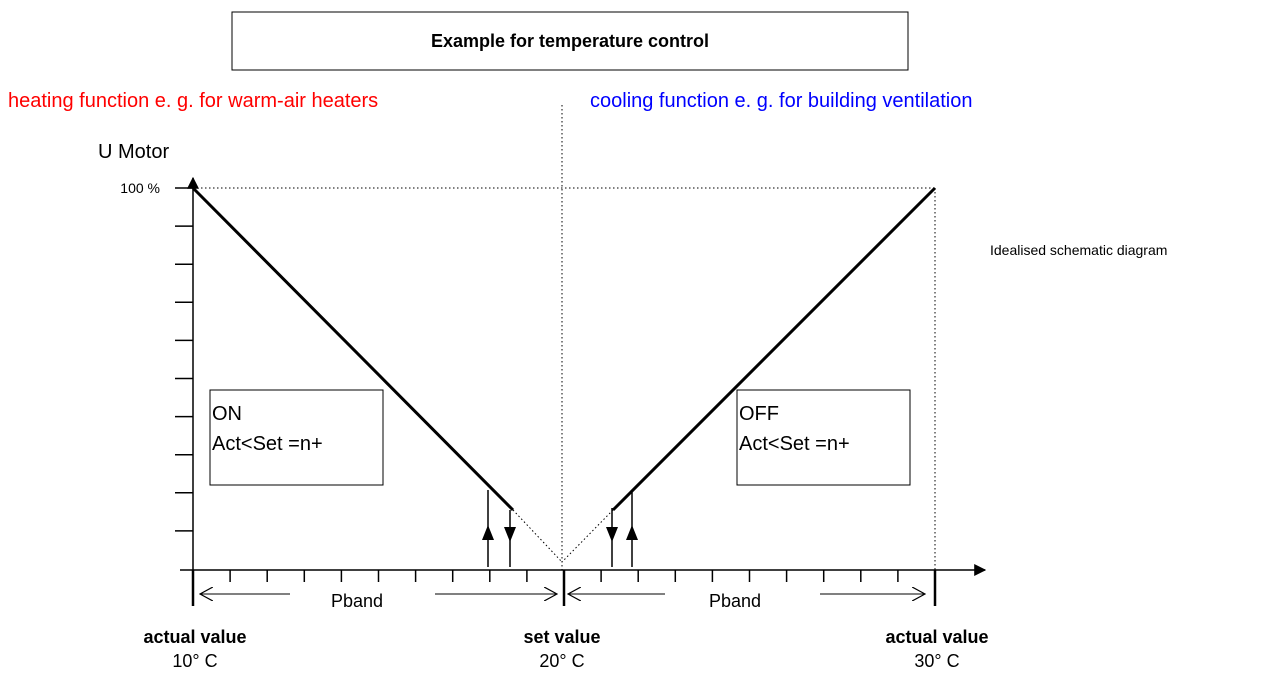  Describe the element at coordinates (1078, 250) in the screenshot. I see `note: Idealised schematic diagram` at that location.